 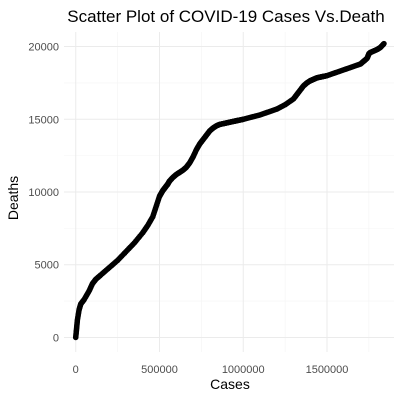 I want to click on x-tick-label: 500000, so click(x=159, y=370).